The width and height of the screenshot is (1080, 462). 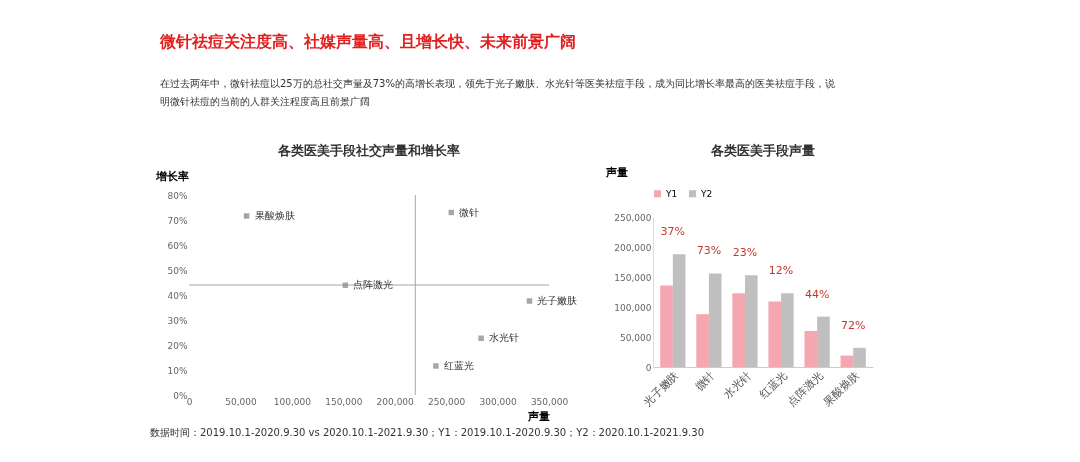 I want to click on annotation: 73%, so click(x=709, y=251).